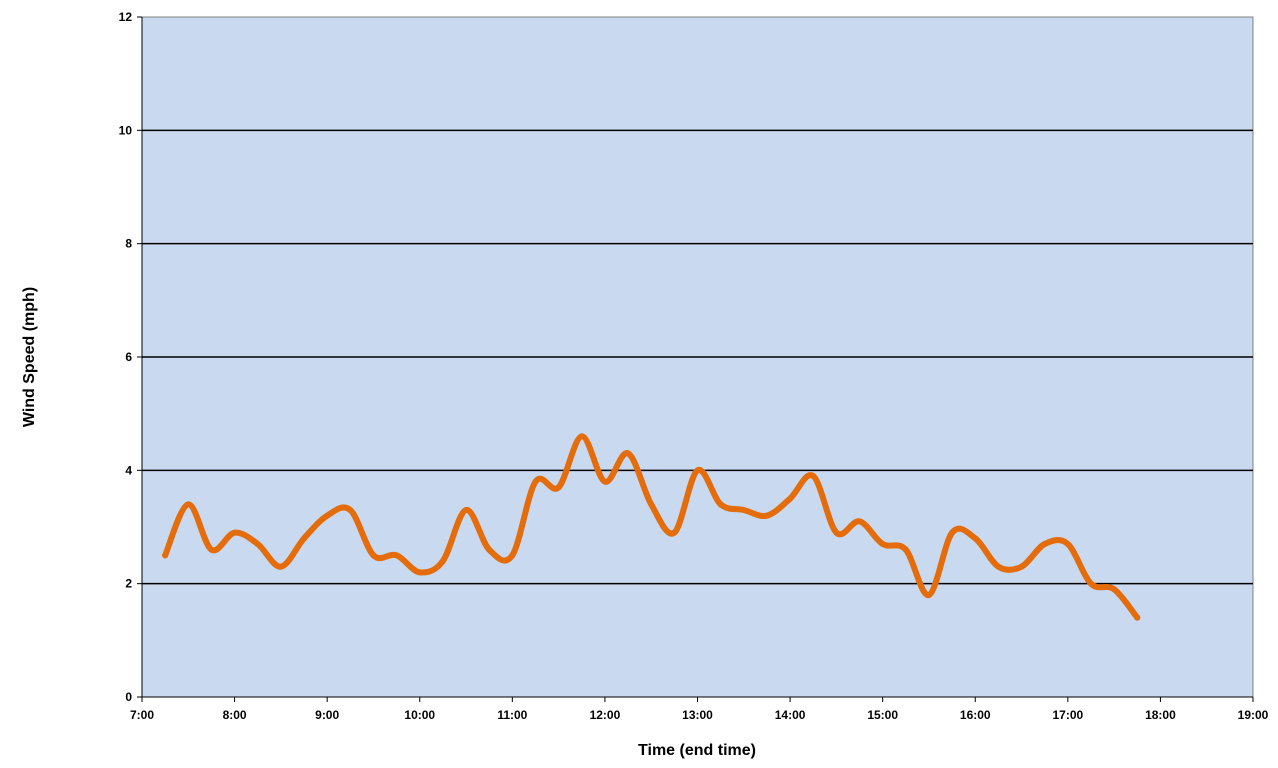 This screenshot has height=768, width=1278. Describe the element at coordinates (128, 584) in the screenshot. I see `y-tick-label: 2` at that location.